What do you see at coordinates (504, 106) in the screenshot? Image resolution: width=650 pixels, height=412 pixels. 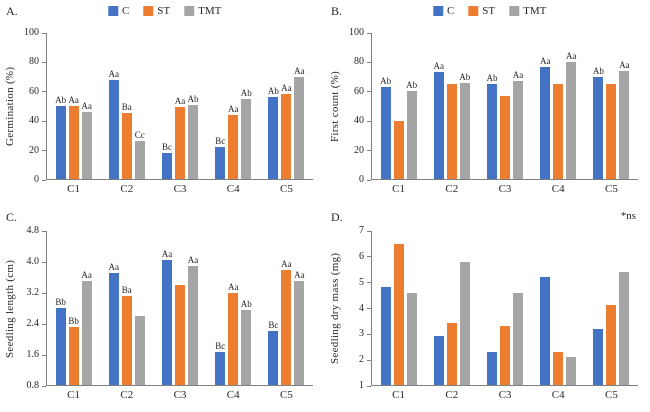 I see `plot-area: Ab Ab Aa Ab Ab Aa Aa Aa Ab Aa` at bounding box center [504, 106].